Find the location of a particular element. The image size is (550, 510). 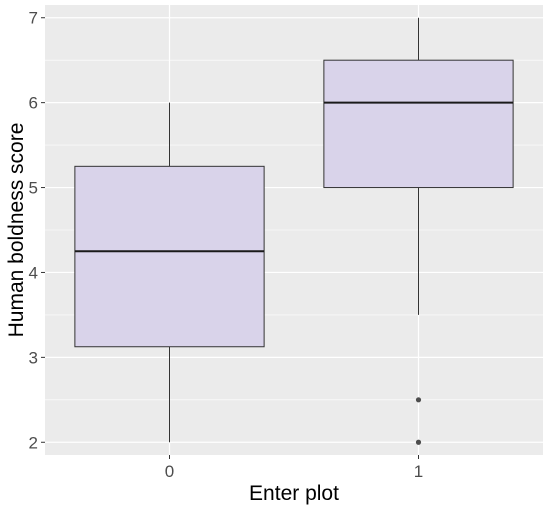

x-axis-title: Enter plot is located at coordinates (294, 493).